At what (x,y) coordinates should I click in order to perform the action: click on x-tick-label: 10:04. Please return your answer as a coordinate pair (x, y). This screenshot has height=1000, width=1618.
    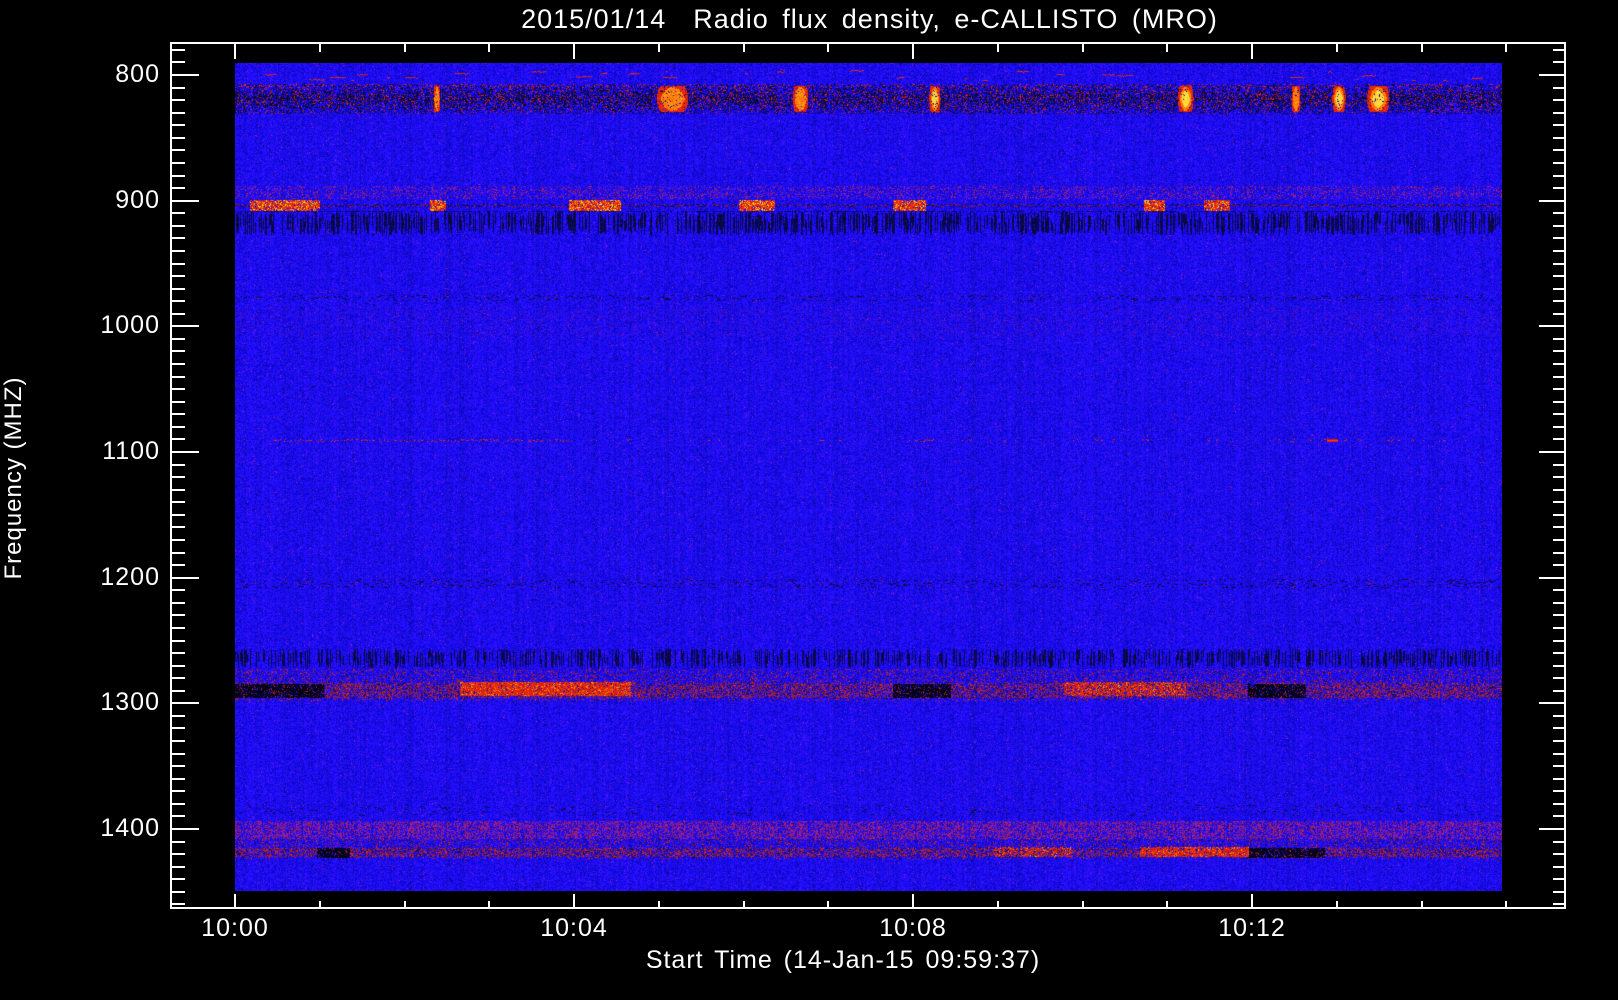
    Looking at the image, I should click on (574, 928).